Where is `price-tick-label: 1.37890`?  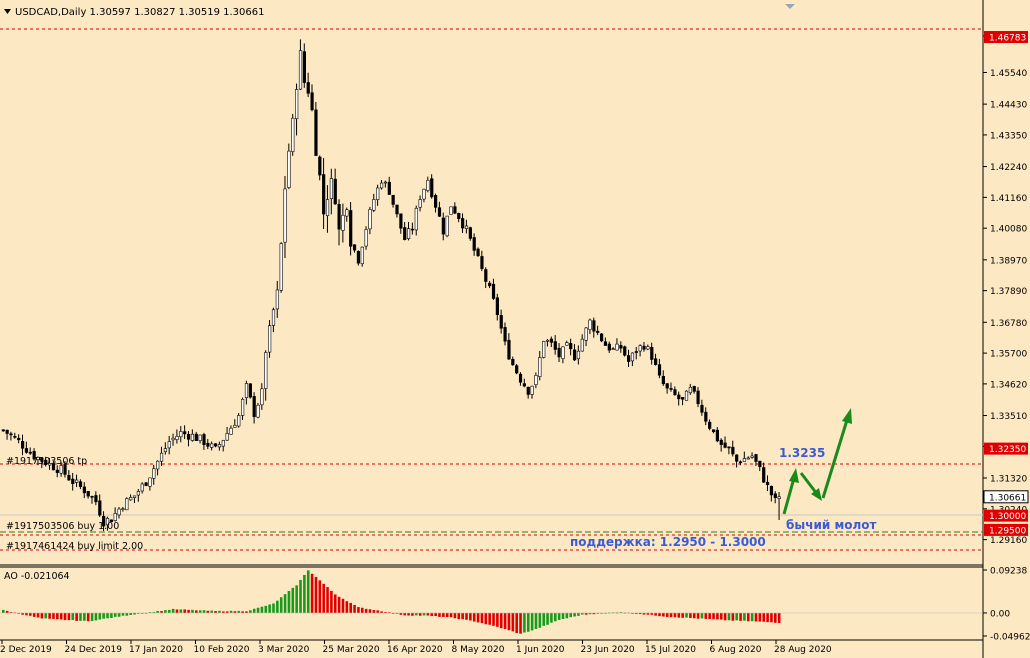 price-tick-label: 1.37890 is located at coordinates (1008, 292).